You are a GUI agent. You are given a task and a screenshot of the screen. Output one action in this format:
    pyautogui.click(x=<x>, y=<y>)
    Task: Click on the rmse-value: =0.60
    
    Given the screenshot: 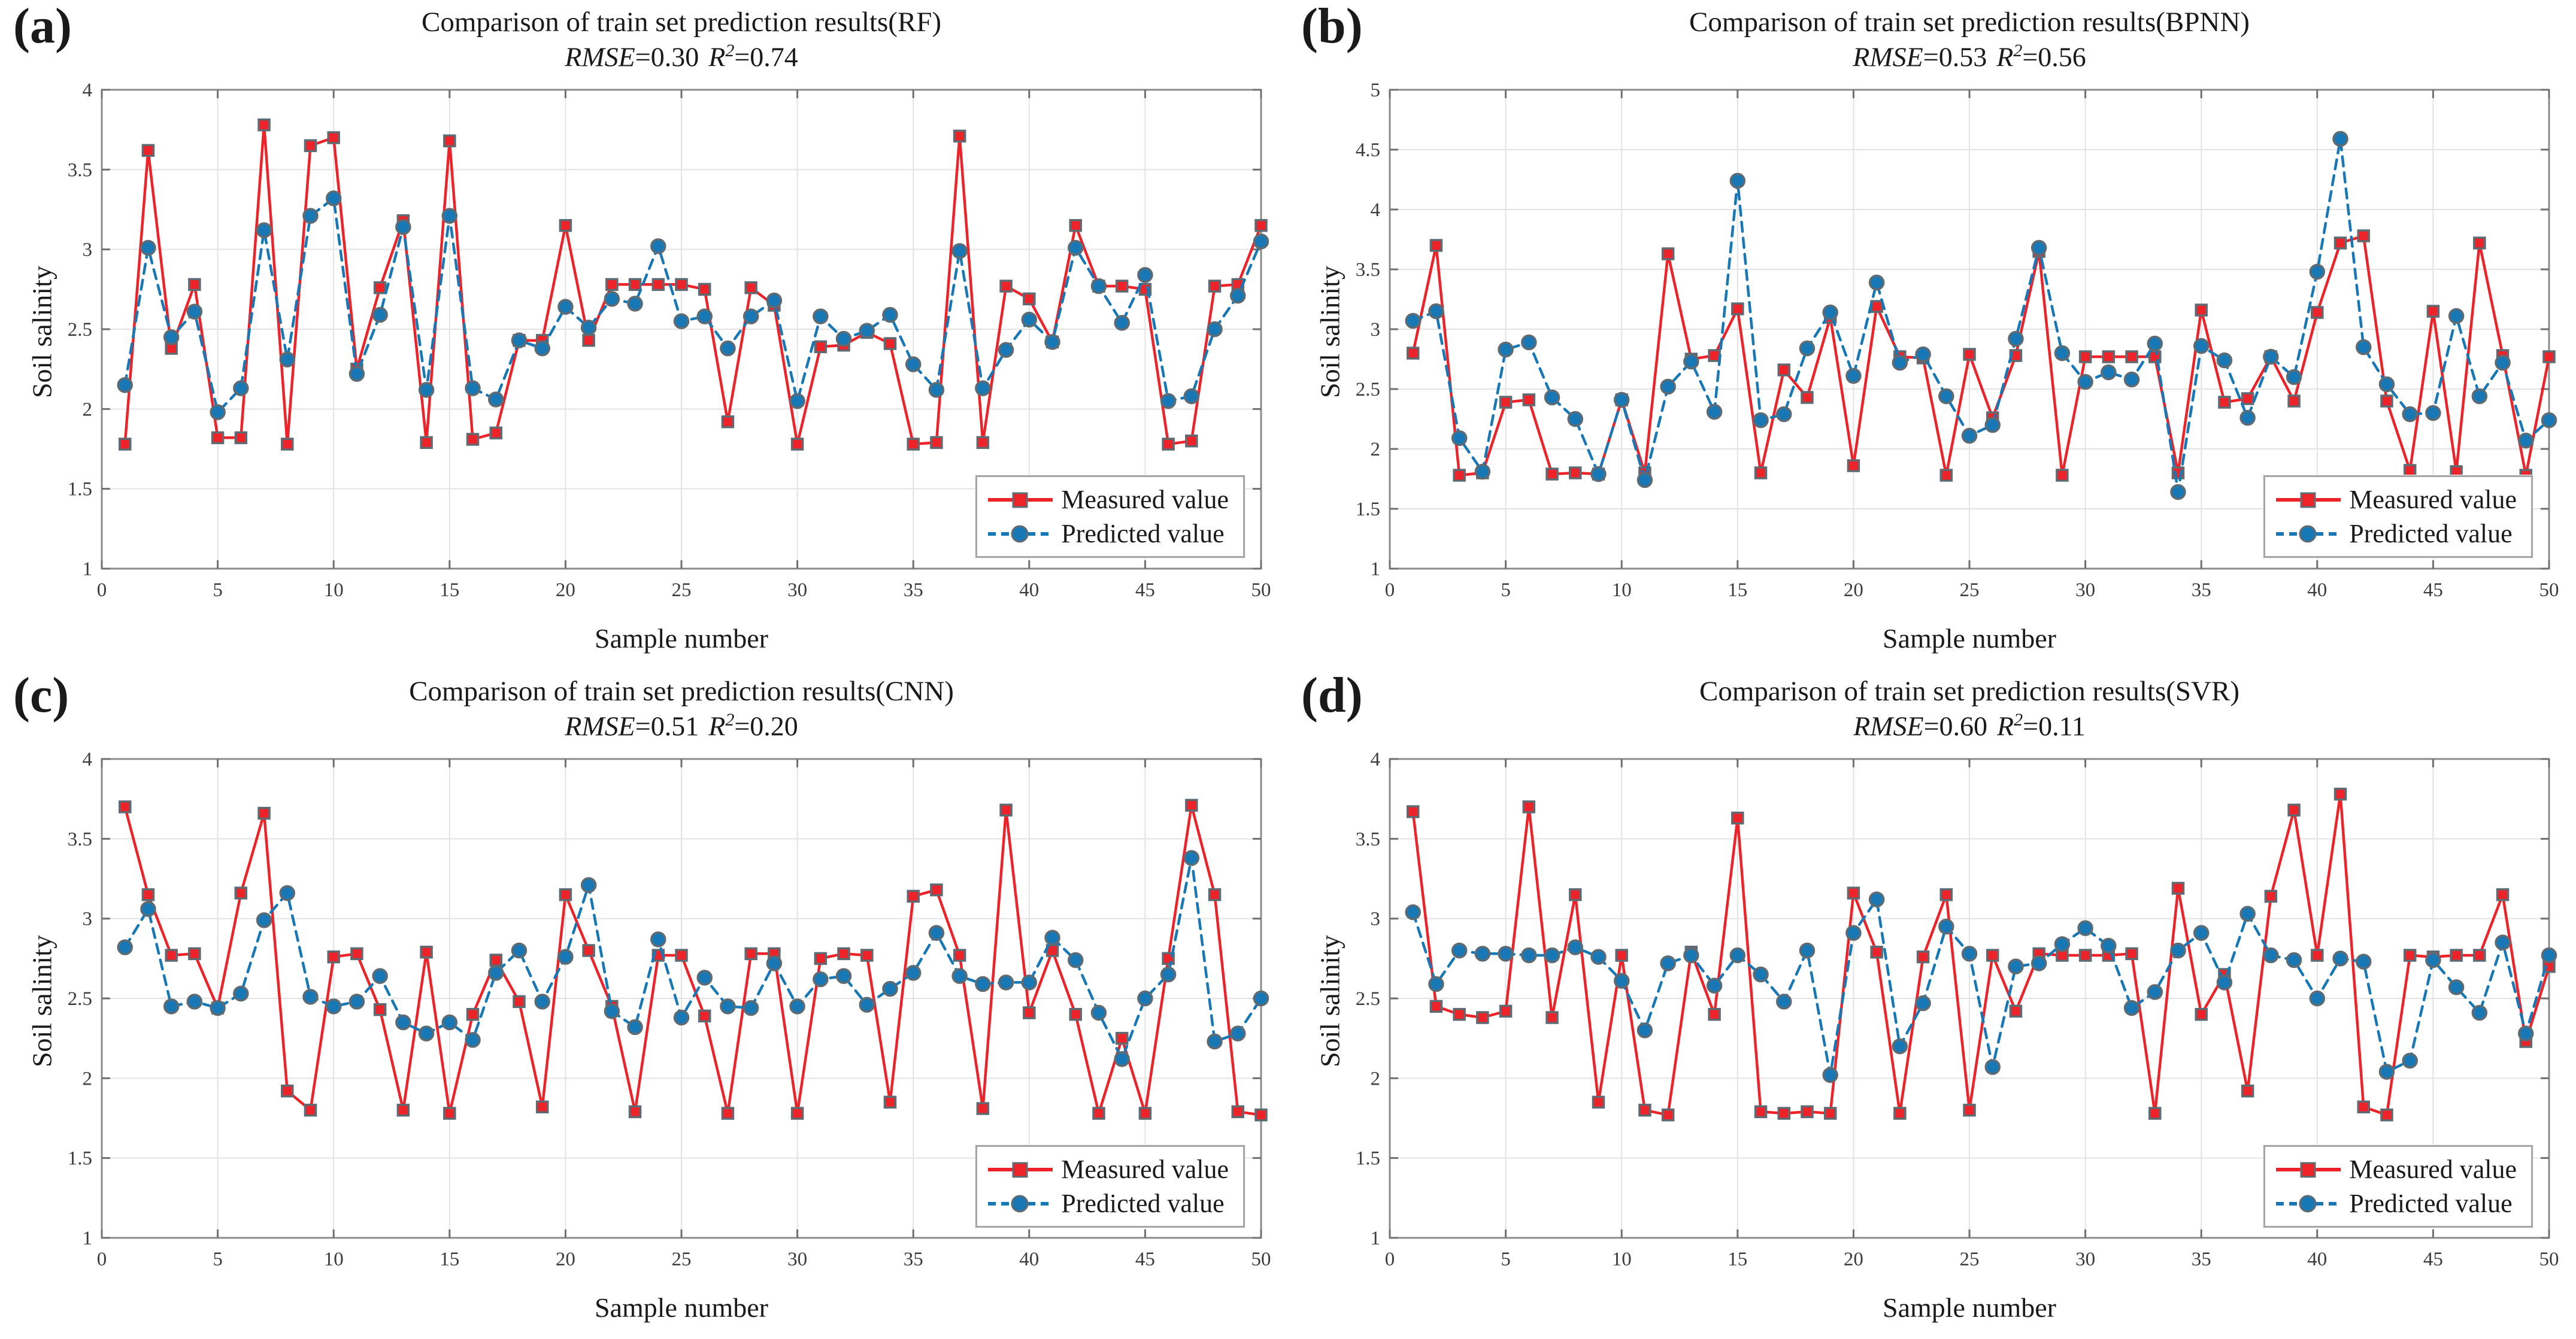 What is the action you would take?
    pyautogui.click(x=1955, y=726)
    